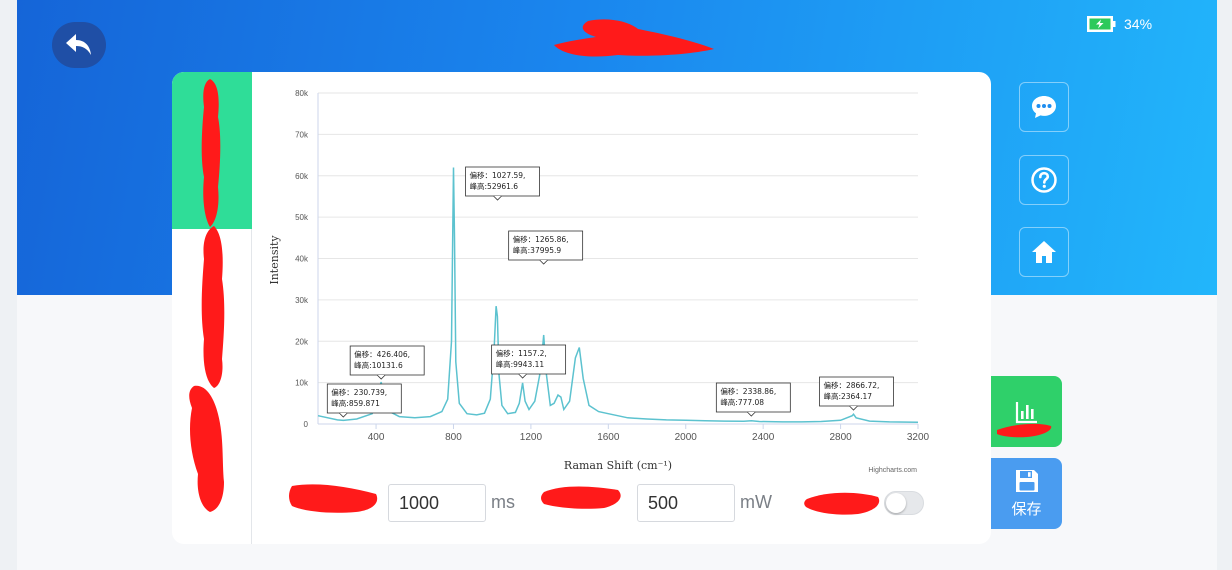 This screenshot has height=570, width=1232. I want to click on battery-icon, so click(1101, 24).